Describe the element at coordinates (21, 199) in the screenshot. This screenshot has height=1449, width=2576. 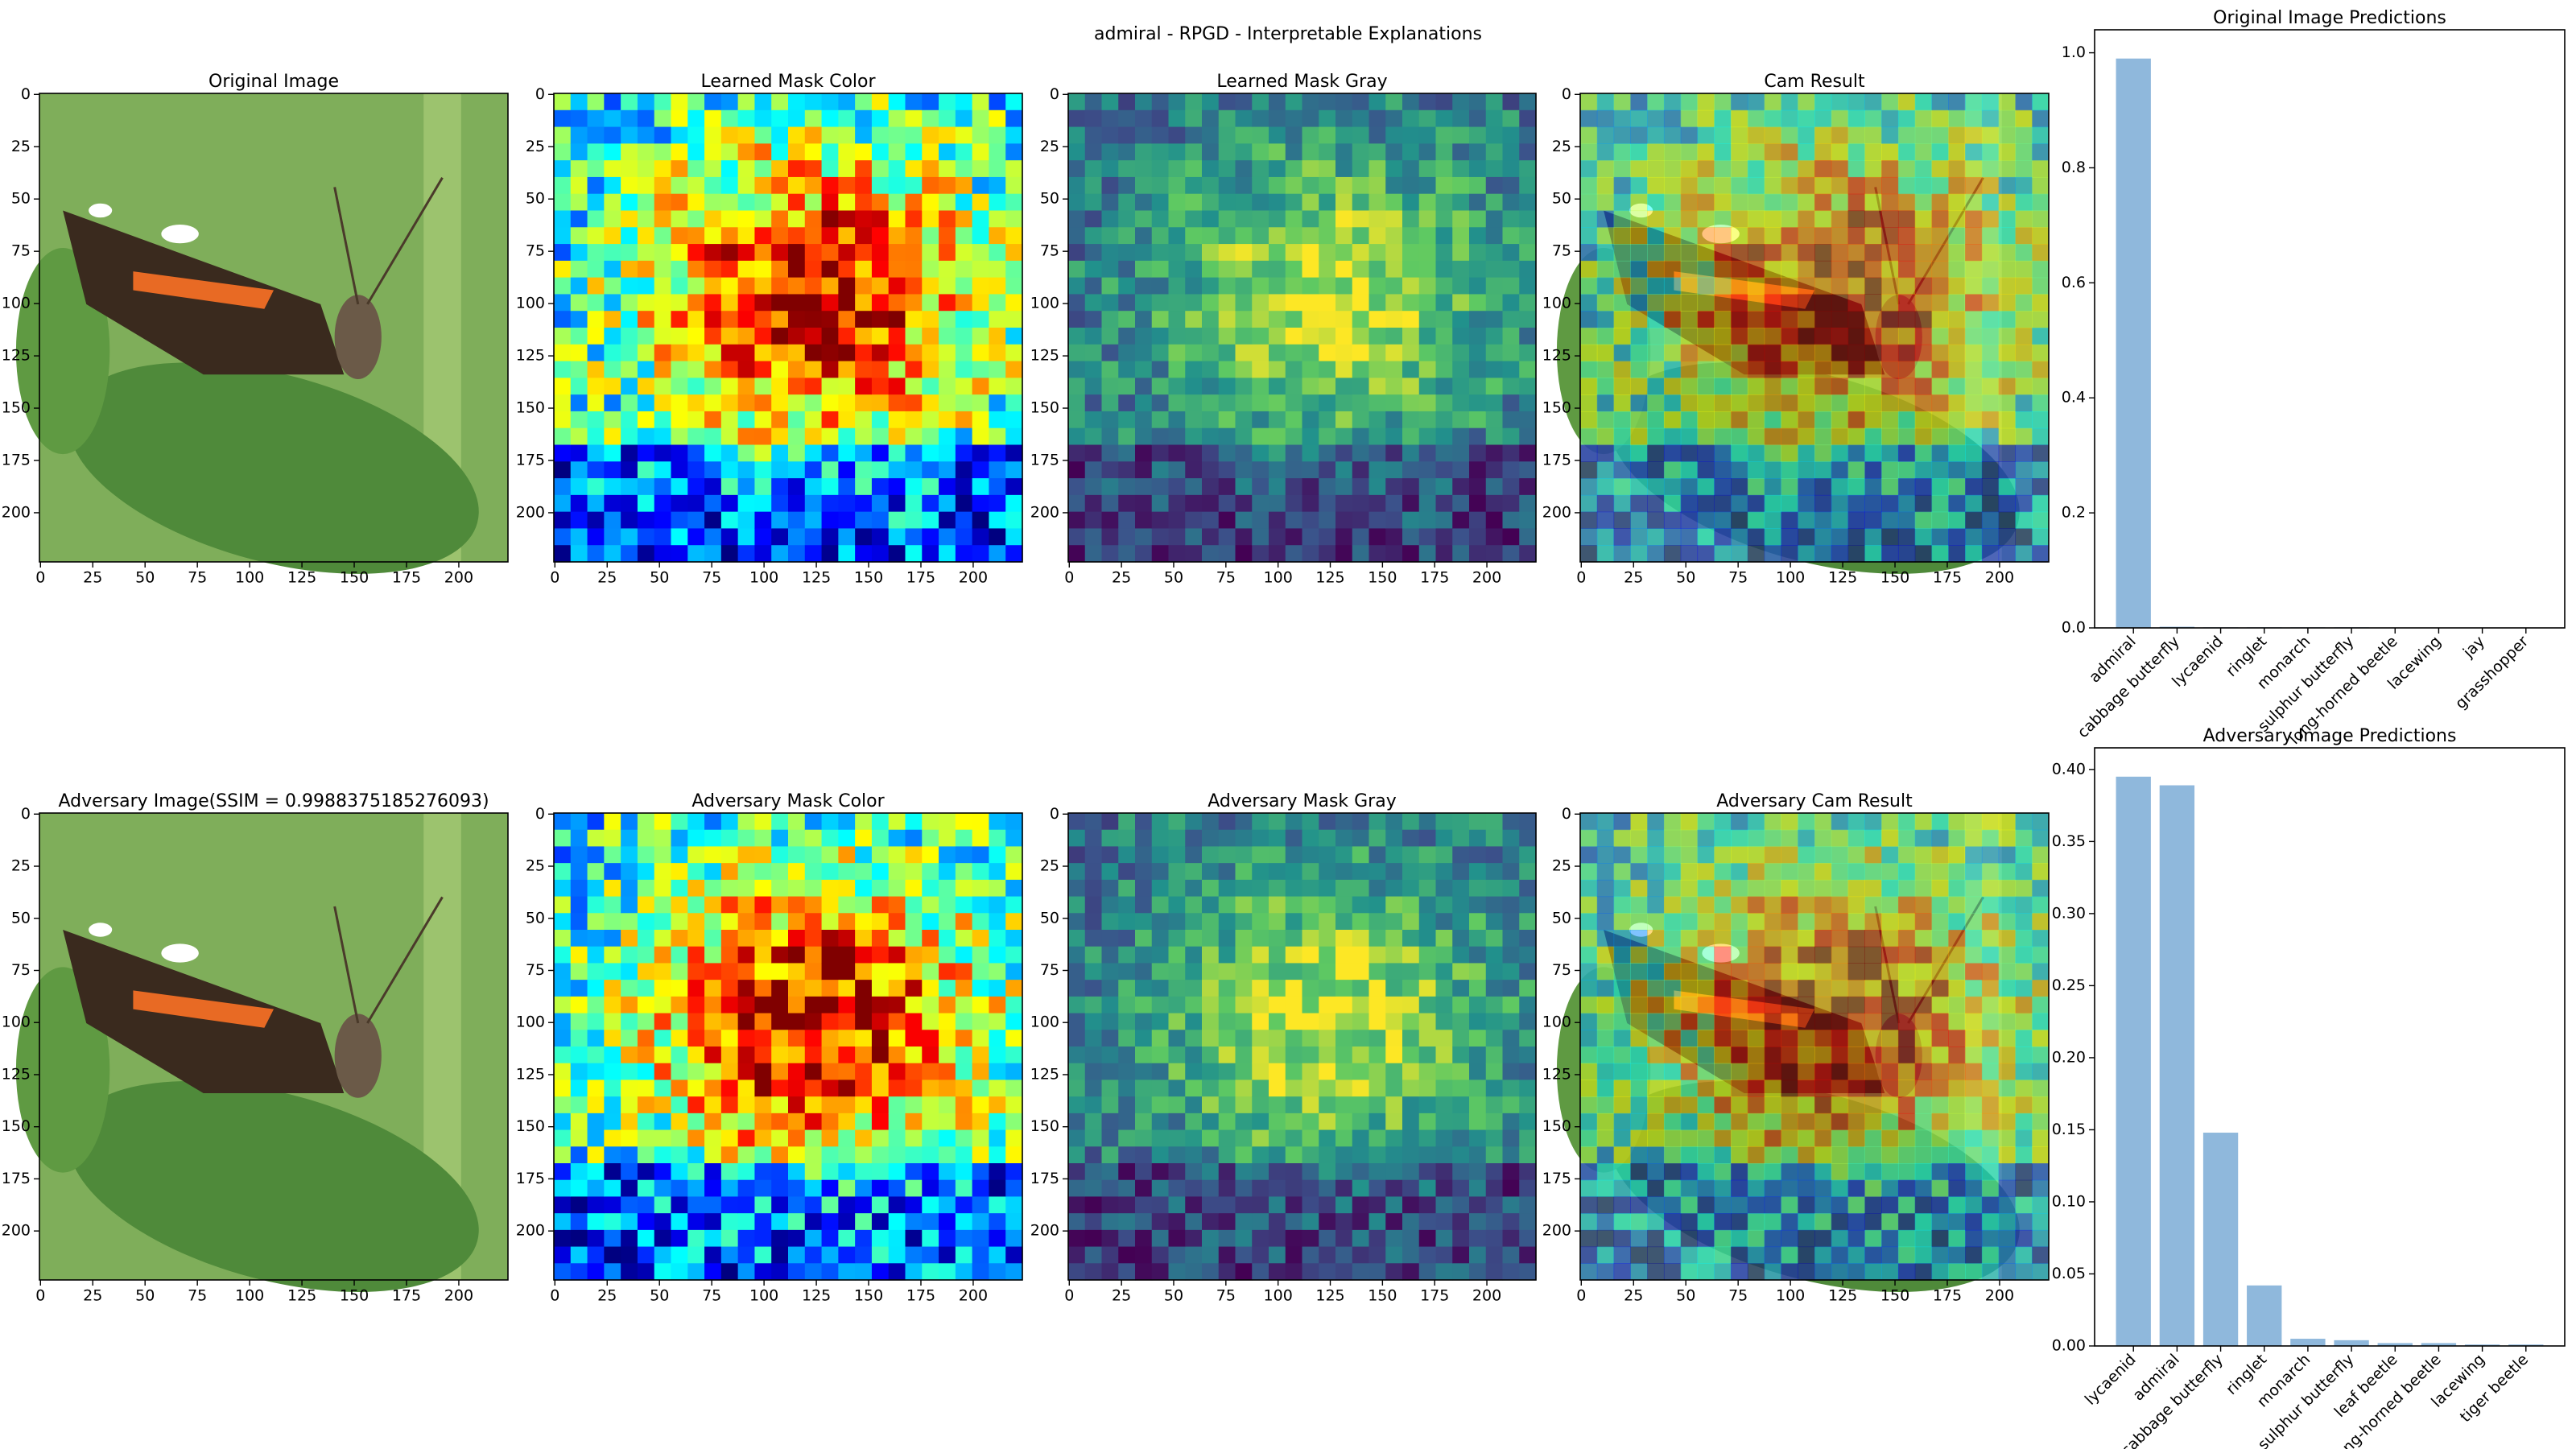
I see `y-tick-label: 50` at that location.